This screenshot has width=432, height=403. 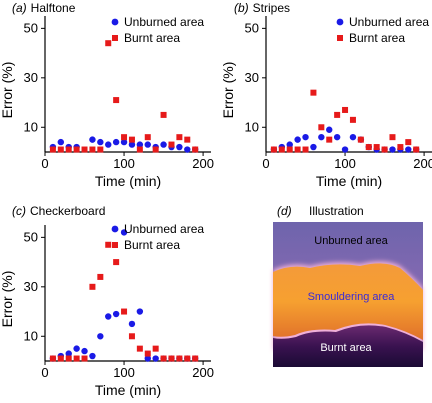 I want to click on illustration-panel: (d) Illustration U, so click(x=348, y=285).